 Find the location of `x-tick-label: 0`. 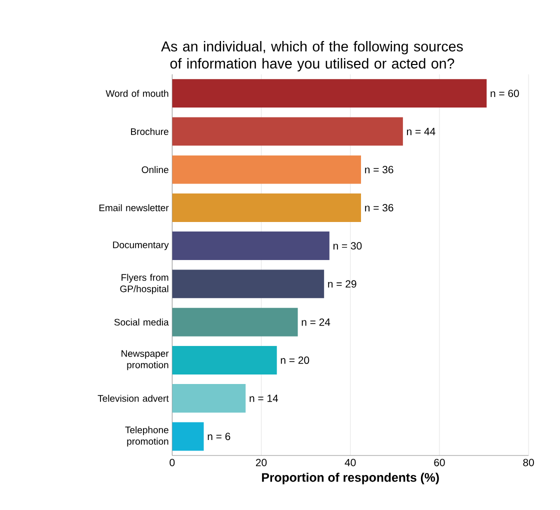

x-tick-label: 0 is located at coordinates (172, 462).